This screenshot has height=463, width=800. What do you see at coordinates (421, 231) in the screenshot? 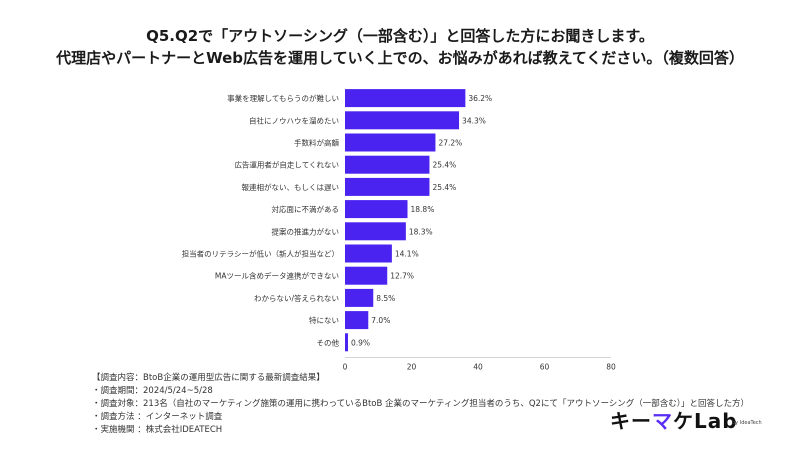
I see `value-label: 18.3%` at bounding box center [421, 231].